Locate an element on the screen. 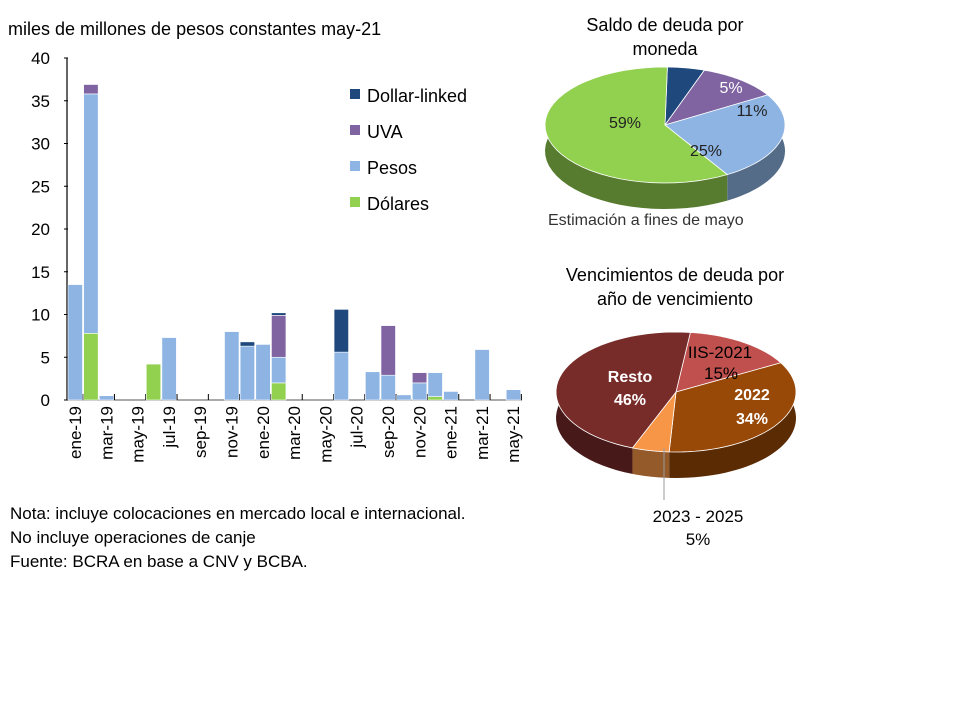 This screenshot has width=960, height=720. y-tick-label: 20 is located at coordinates (40, 229).